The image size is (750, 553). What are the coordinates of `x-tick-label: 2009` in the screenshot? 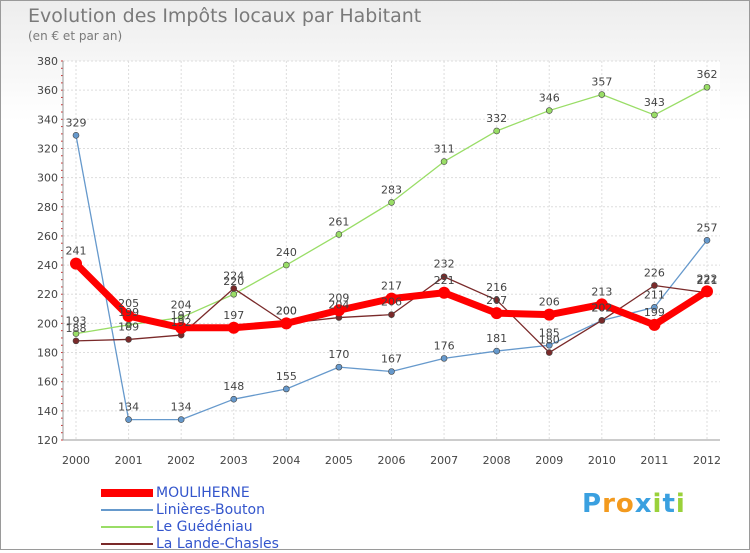 It's located at (549, 460).